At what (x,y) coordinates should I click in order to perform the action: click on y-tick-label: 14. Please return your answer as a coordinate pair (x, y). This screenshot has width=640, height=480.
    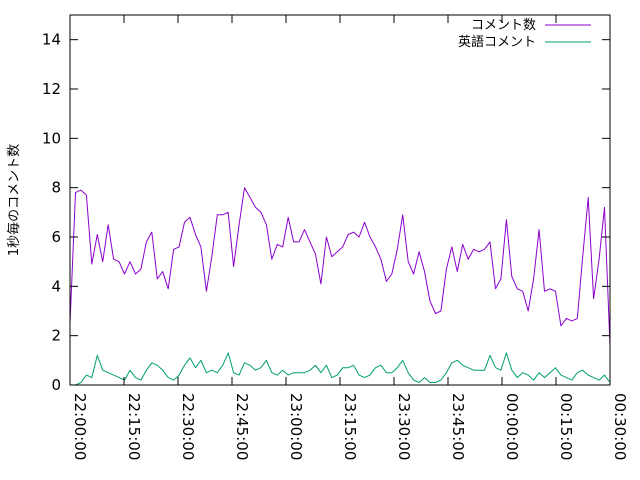
    Looking at the image, I should click on (51, 40).